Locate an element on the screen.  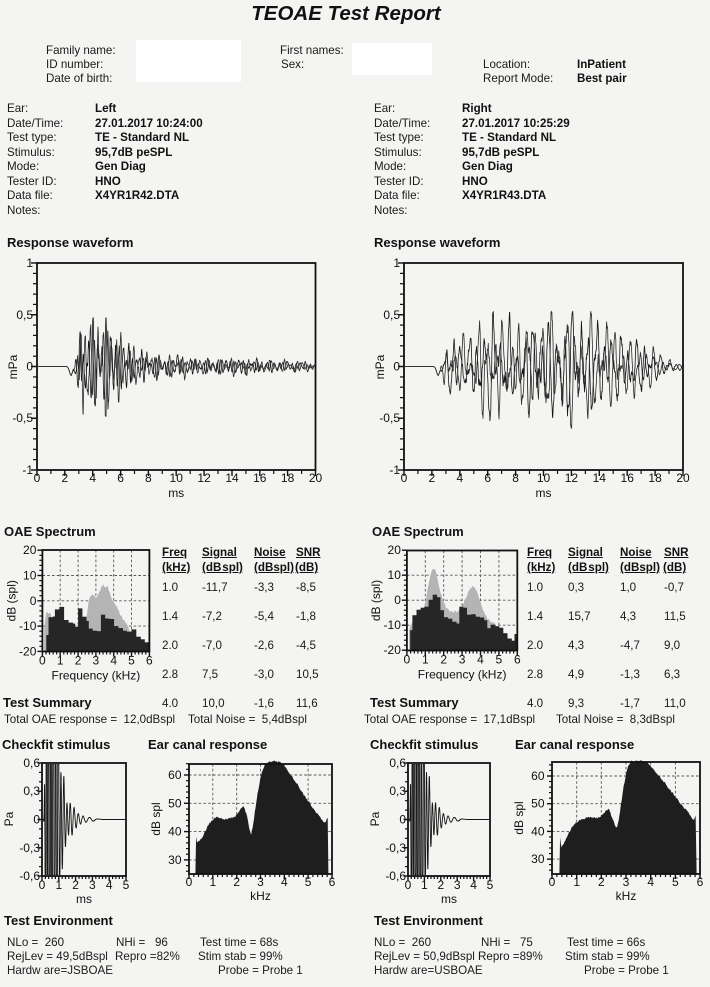
svg-text: 30 is located at coordinates (175, 860).